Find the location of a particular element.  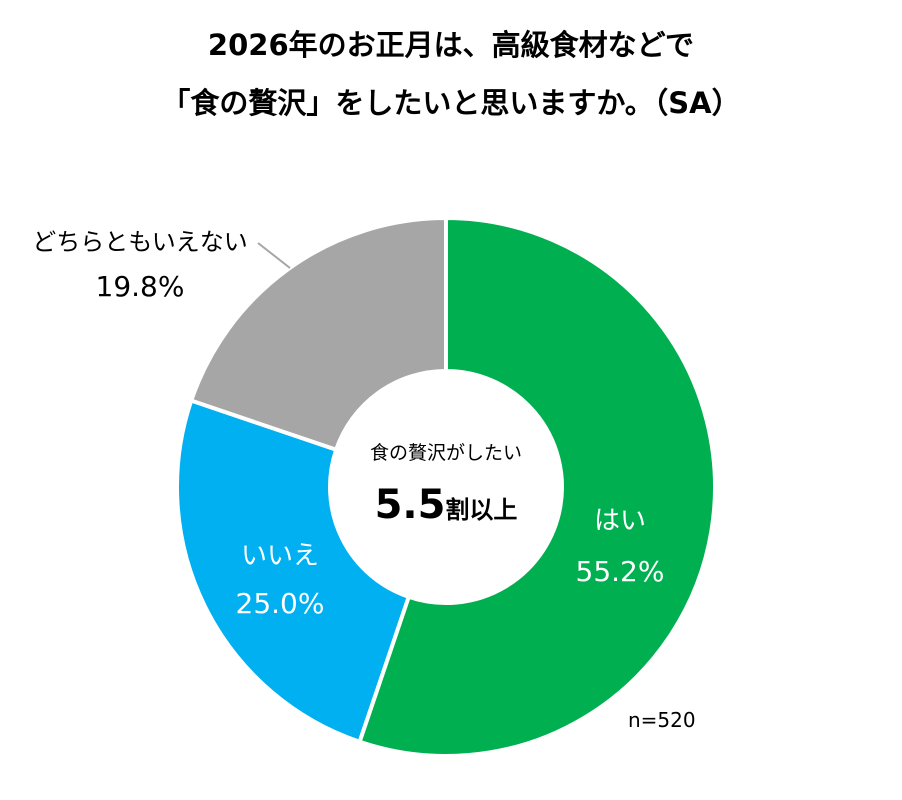

slice-value-no: 25.0% is located at coordinates (280, 603).